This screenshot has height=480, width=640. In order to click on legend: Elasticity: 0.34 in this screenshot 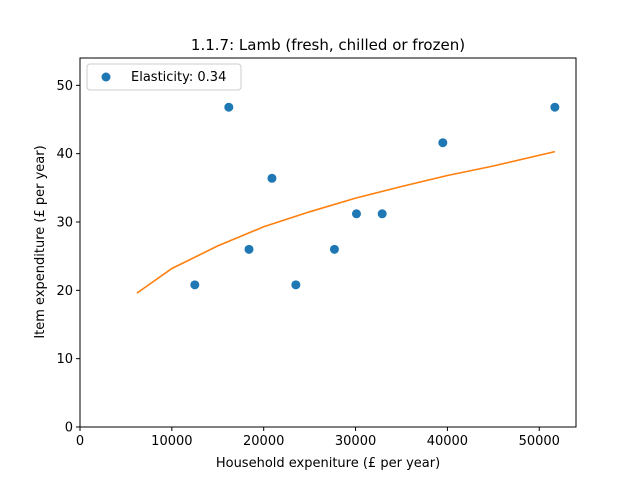, I will do `click(164, 77)`.